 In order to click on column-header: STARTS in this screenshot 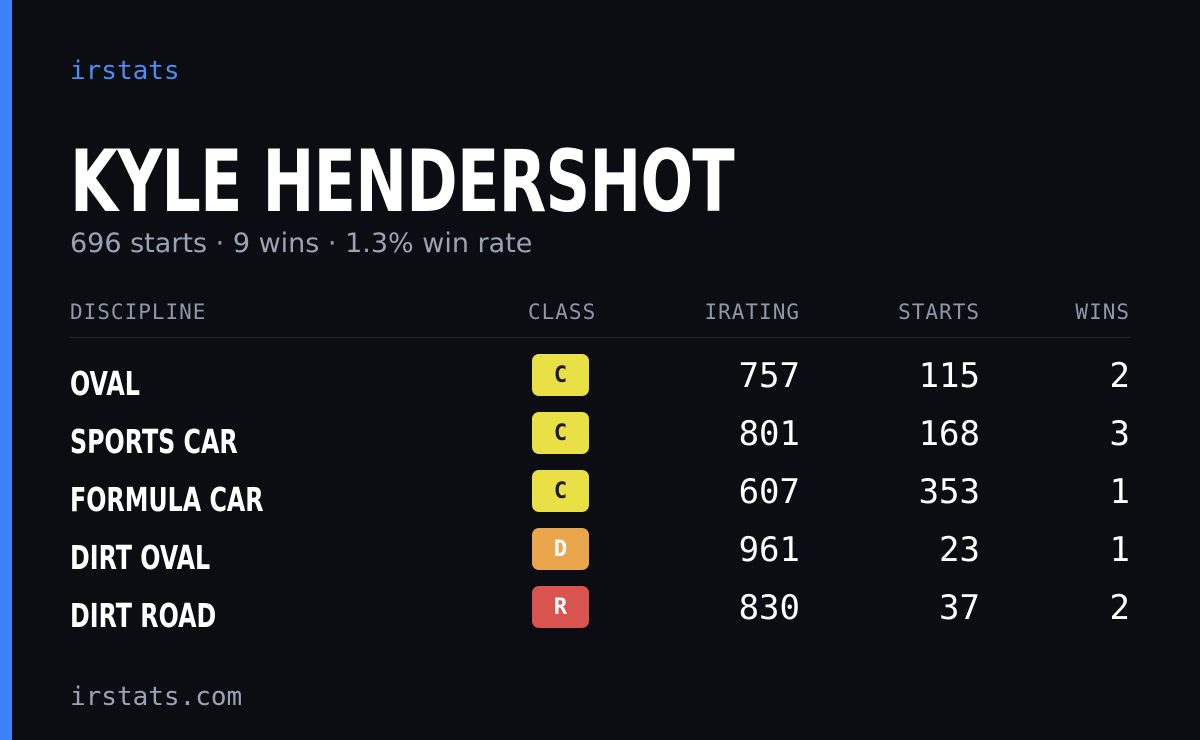, I will do `click(939, 312)`.